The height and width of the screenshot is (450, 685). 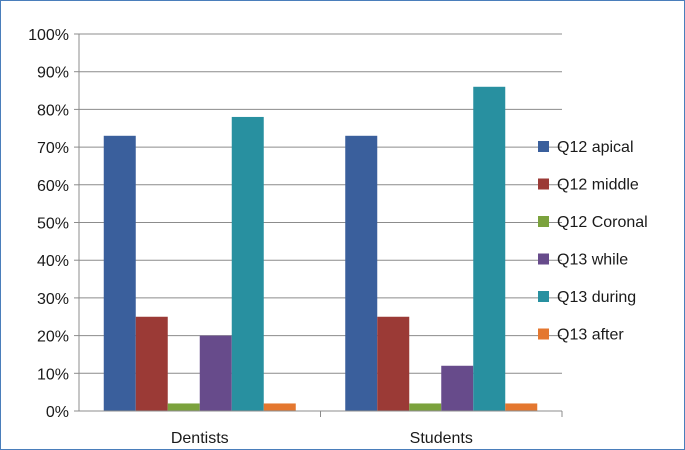 I want to click on y-tick-label: 60%, so click(x=53, y=186).